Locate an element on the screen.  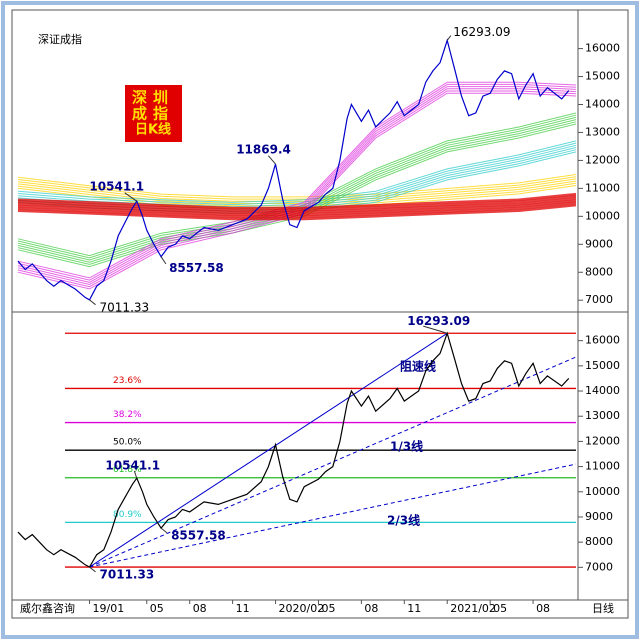
fib-label: 80.9% is located at coordinates (127, 515).